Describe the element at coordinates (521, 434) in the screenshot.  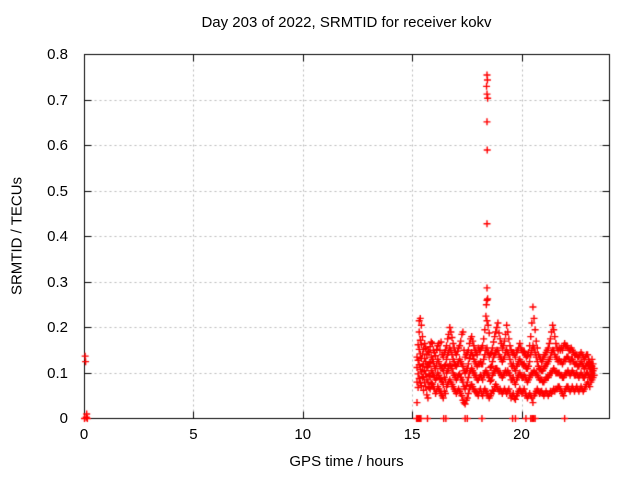
I see `x-tick-label: 20` at that location.